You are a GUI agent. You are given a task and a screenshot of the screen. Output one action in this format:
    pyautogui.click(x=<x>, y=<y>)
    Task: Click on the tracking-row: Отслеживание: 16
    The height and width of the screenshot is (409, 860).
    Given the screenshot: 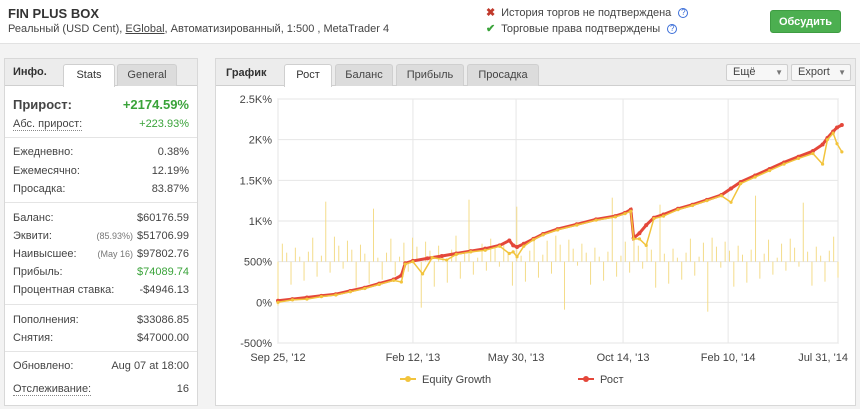 What is the action you would take?
    pyautogui.click(x=101, y=389)
    